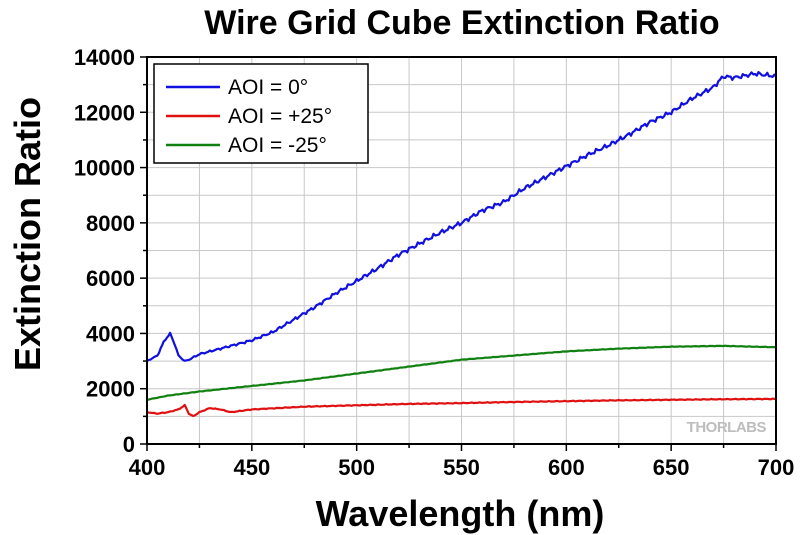  What do you see at coordinates (460, 513) in the screenshot?
I see `x-axis-title: Wavelength (nm)` at bounding box center [460, 513].